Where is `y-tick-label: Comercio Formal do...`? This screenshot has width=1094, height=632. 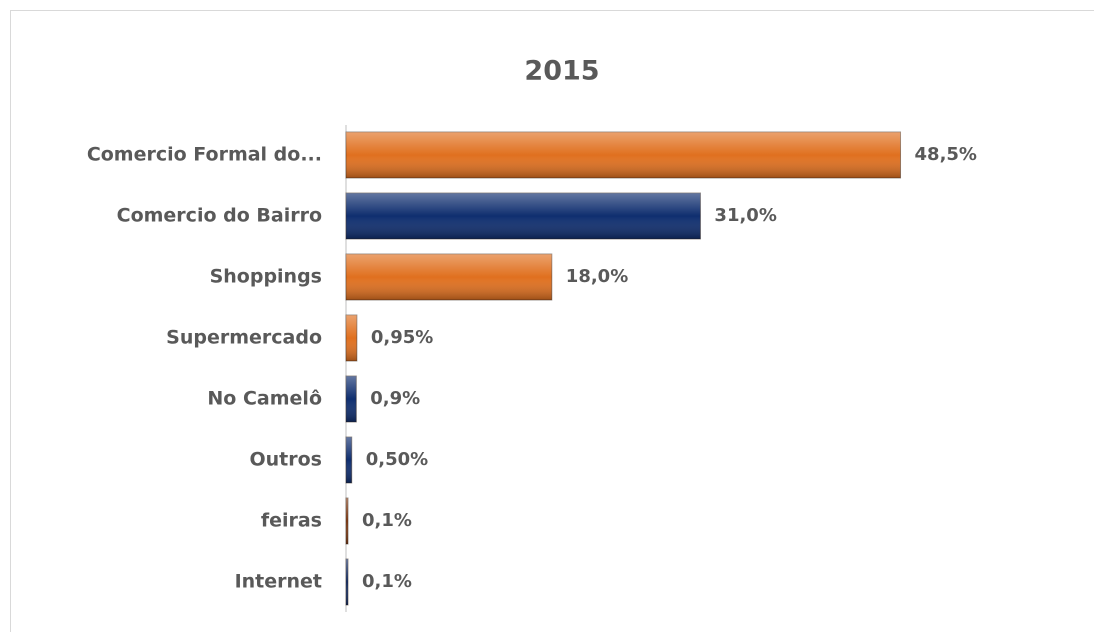
y-tick-label: Comercio Formal do... is located at coordinates (204, 155).